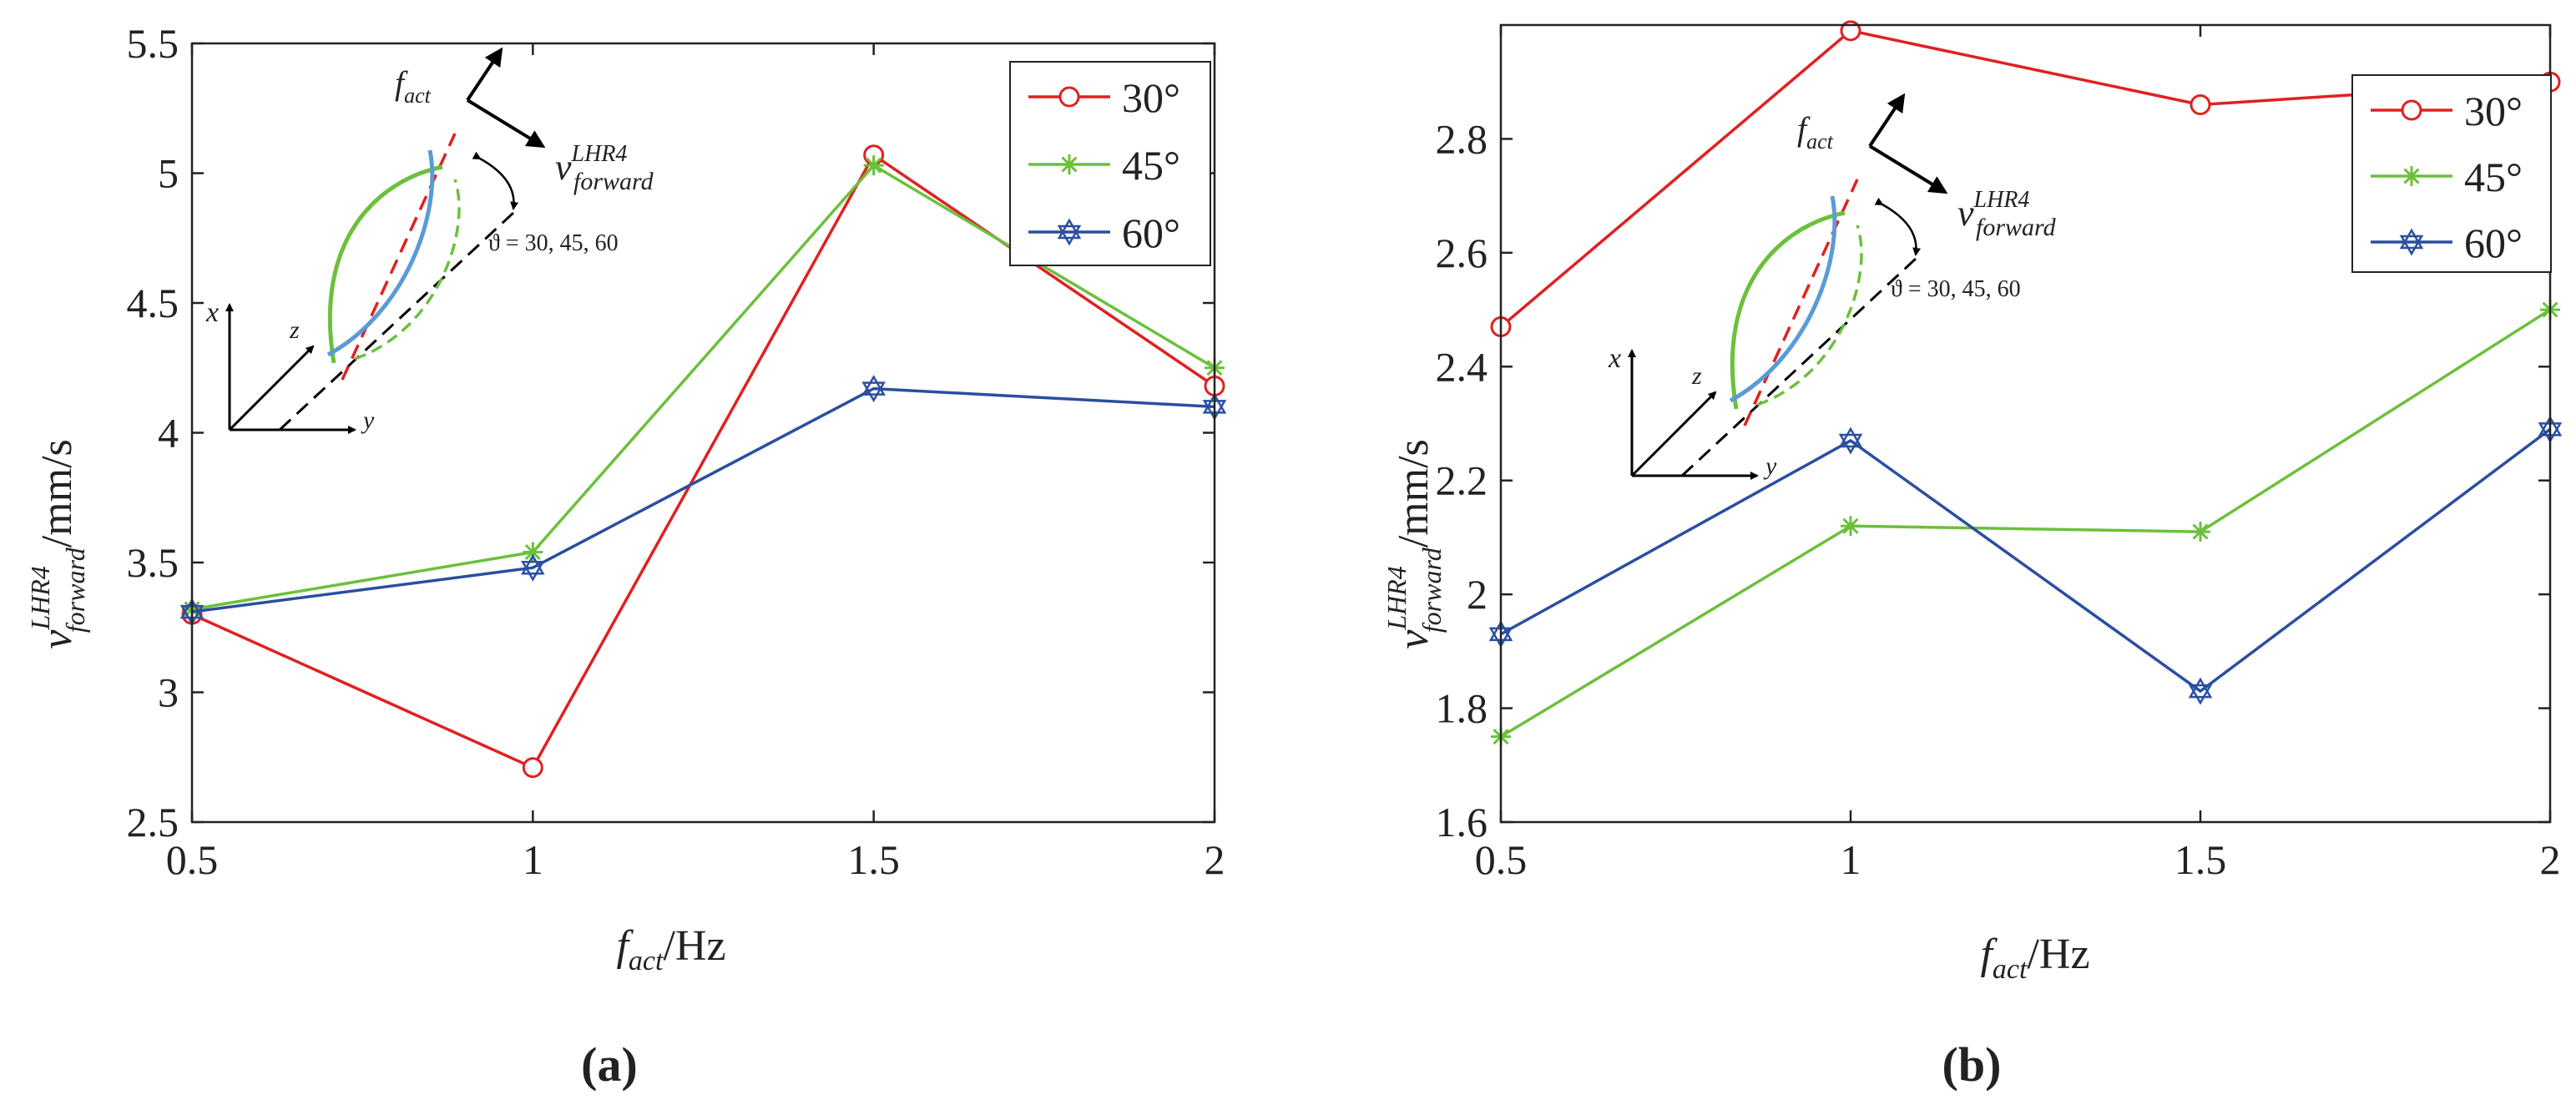  What do you see at coordinates (153, 43) in the screenshot?
I see `y-tick-label: 5.5` at bounding box center [153, 43].